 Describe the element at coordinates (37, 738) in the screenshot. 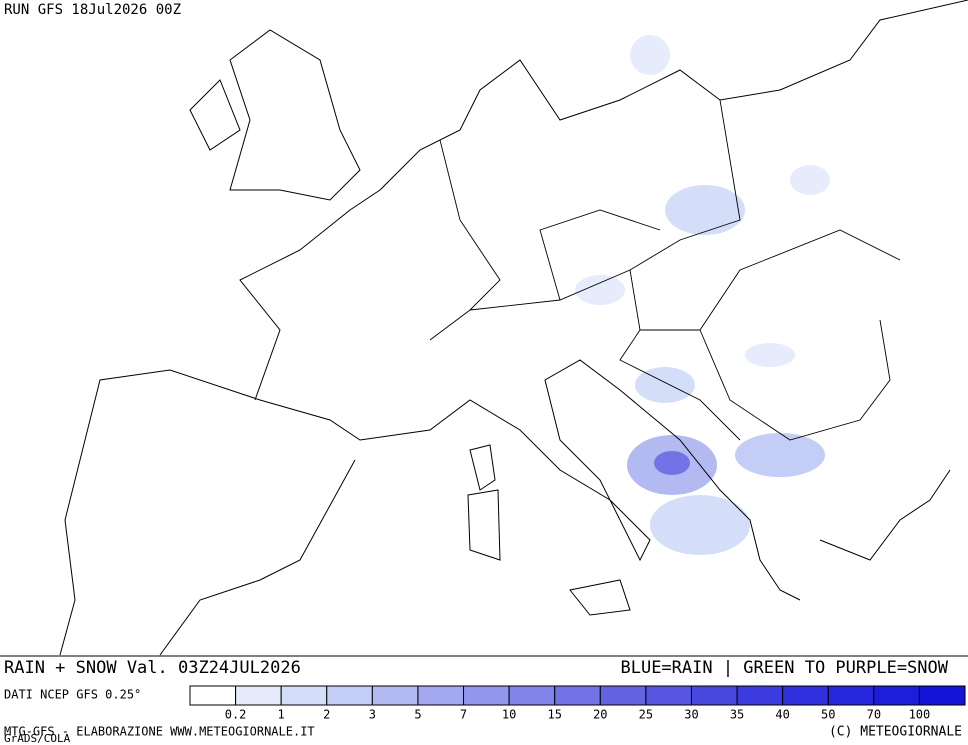

I see `footer-credit: GrADS/COLA` at that location.